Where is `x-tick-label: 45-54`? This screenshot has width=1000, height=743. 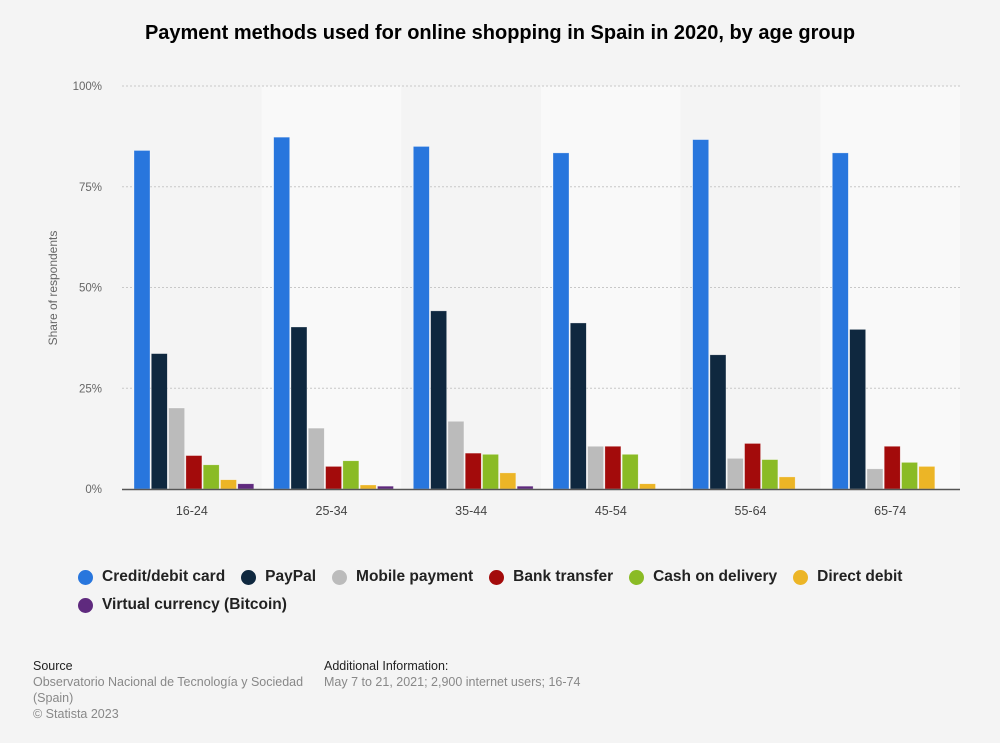
x-tick-label: 45-54 is located at coordinates (611, 511).